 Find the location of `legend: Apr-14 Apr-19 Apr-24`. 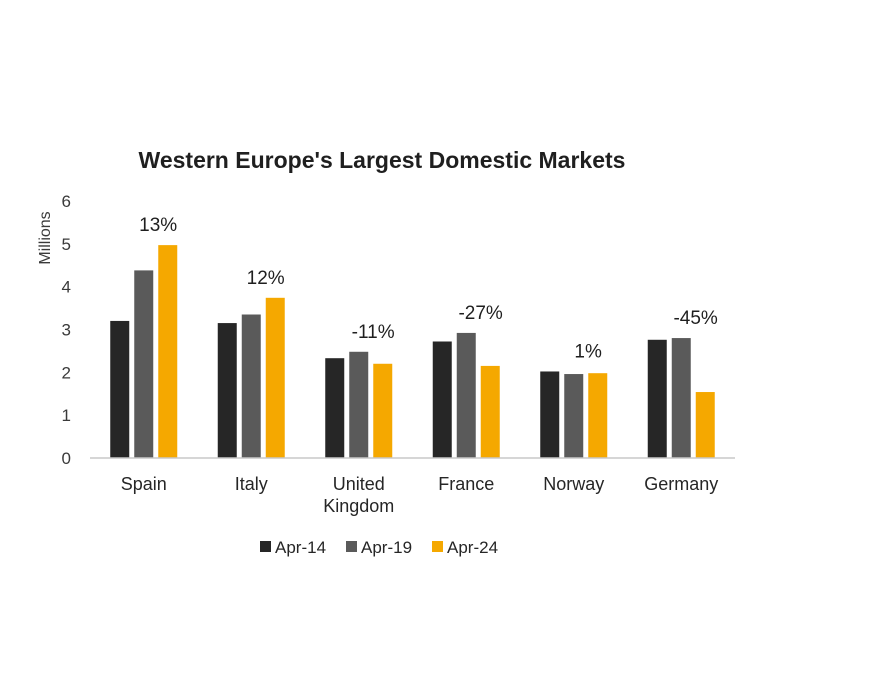

legend: Apr-14 Apr-19 Apr-24 is located at coordinates (379, 547).